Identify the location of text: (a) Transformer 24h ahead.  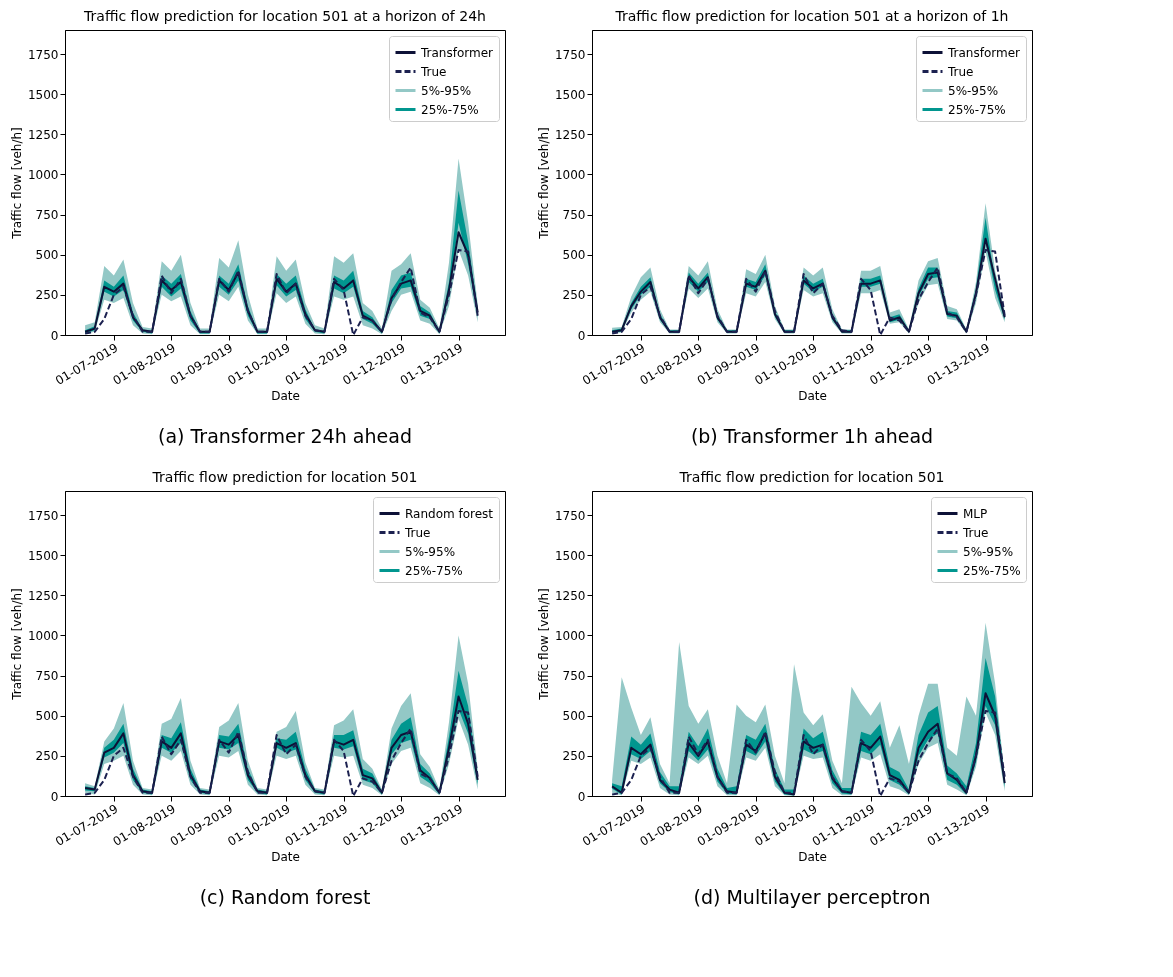
(285, 436).